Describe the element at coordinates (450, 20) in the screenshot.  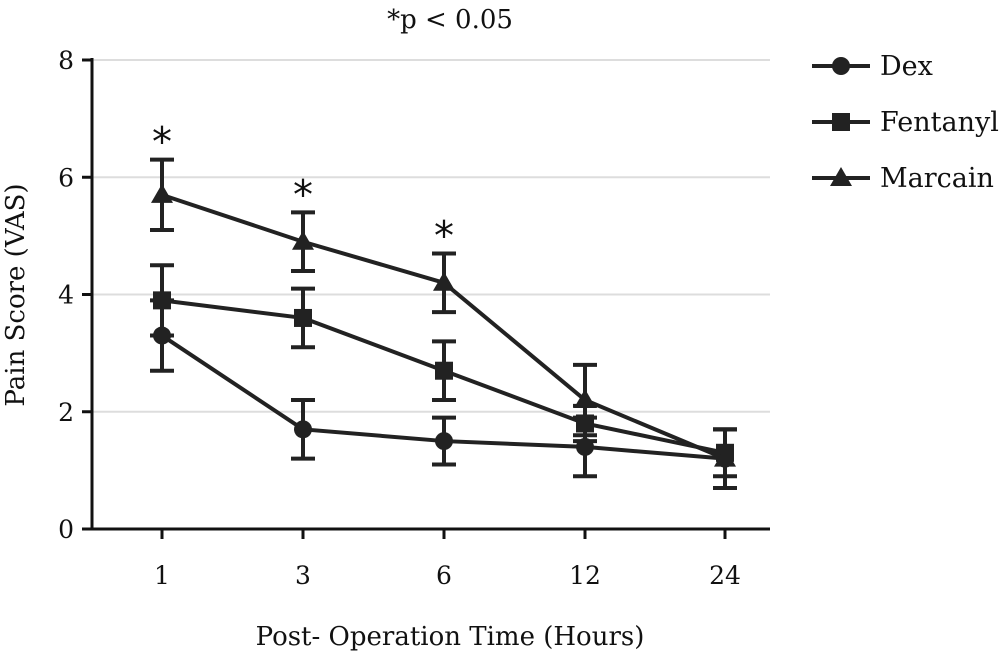
I see `chart-title: *p < 0.05` at that location.